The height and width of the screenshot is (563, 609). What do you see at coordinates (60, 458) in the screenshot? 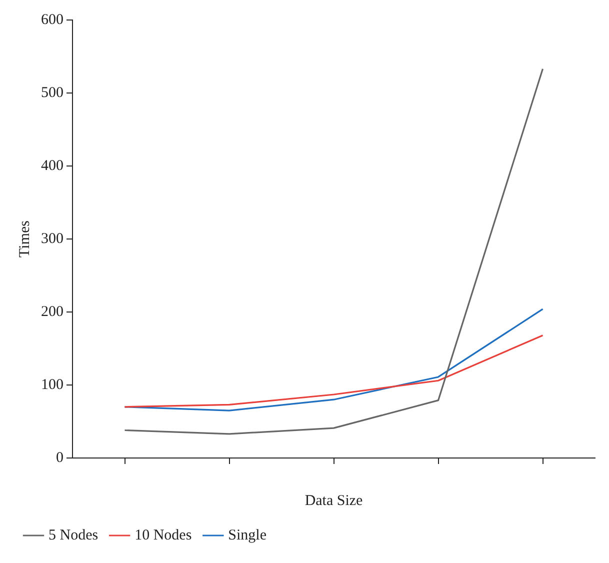
I see `y-tick-label: 0` at bounding box center [60, 458].